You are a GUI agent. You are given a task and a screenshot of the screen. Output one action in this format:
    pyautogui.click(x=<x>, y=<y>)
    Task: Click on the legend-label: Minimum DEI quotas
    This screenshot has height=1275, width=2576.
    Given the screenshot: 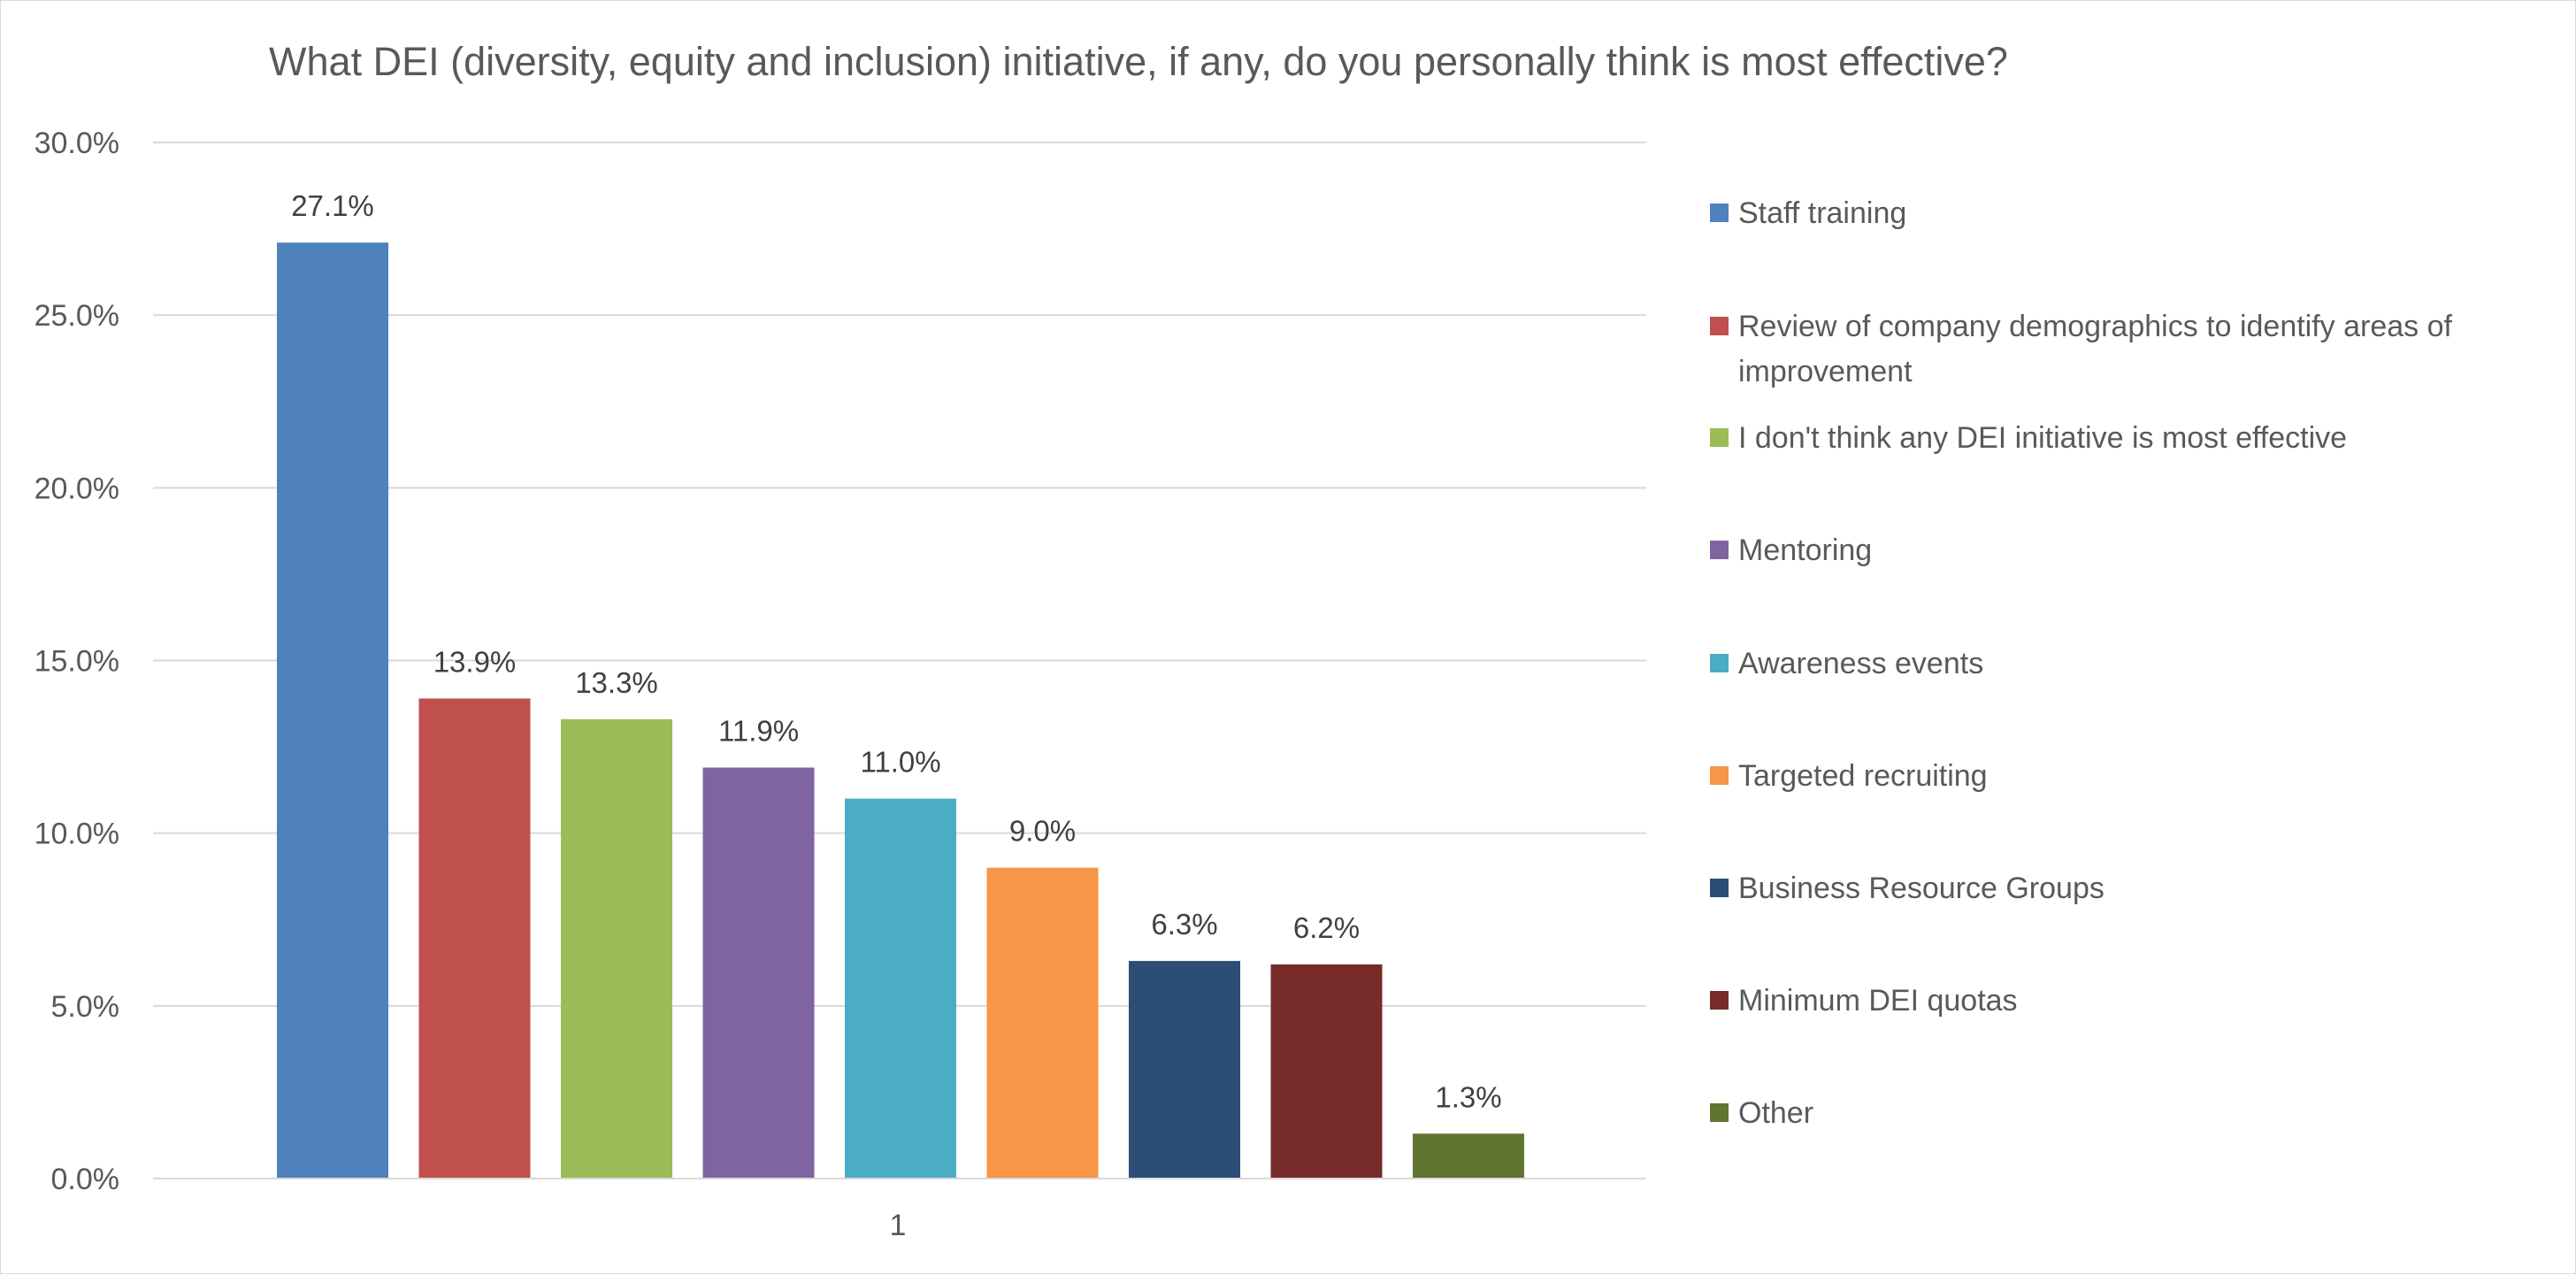 What is the action you would take?
    pyautogui.click(x=1878, y=1001)
    